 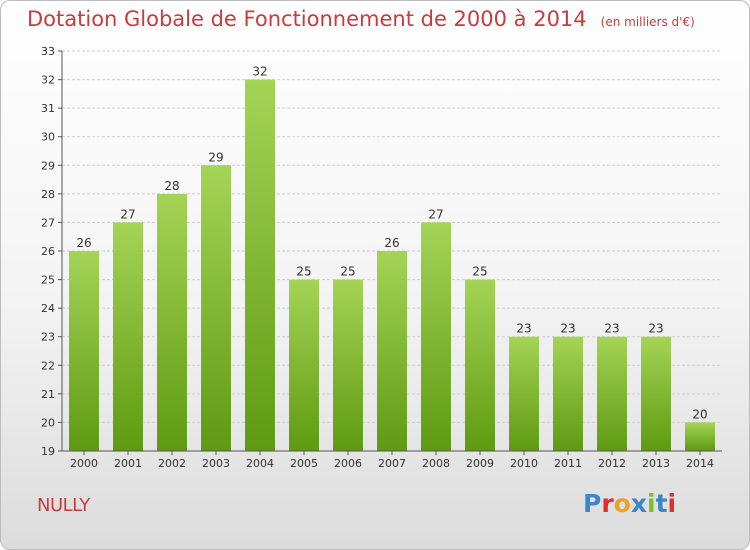 I want to click on y-tick-label: 22, so click(x=48, y=365).